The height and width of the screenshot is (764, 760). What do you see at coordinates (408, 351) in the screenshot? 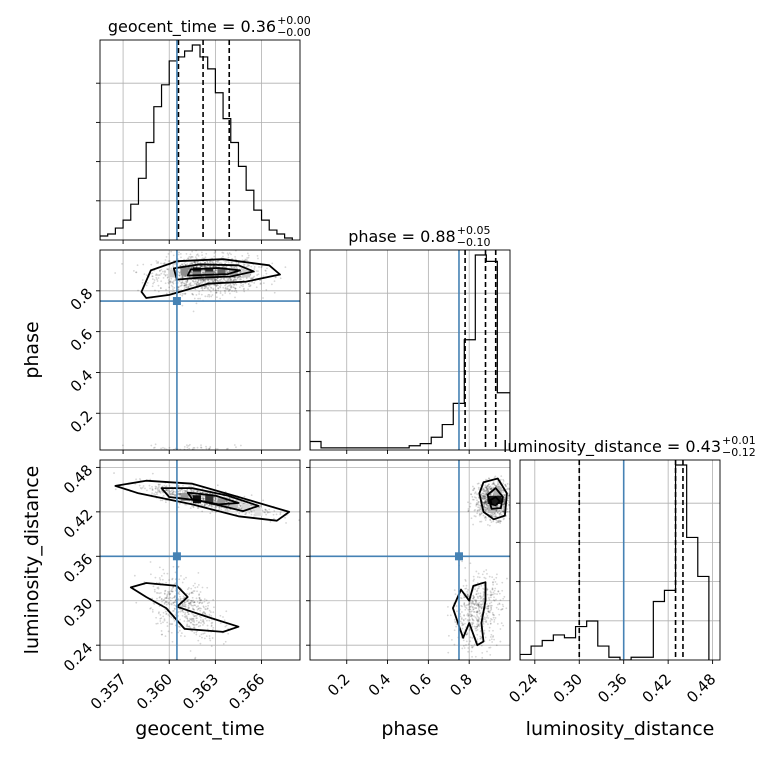
I see `hist-panel-phase` at bounding box center [408, 351].